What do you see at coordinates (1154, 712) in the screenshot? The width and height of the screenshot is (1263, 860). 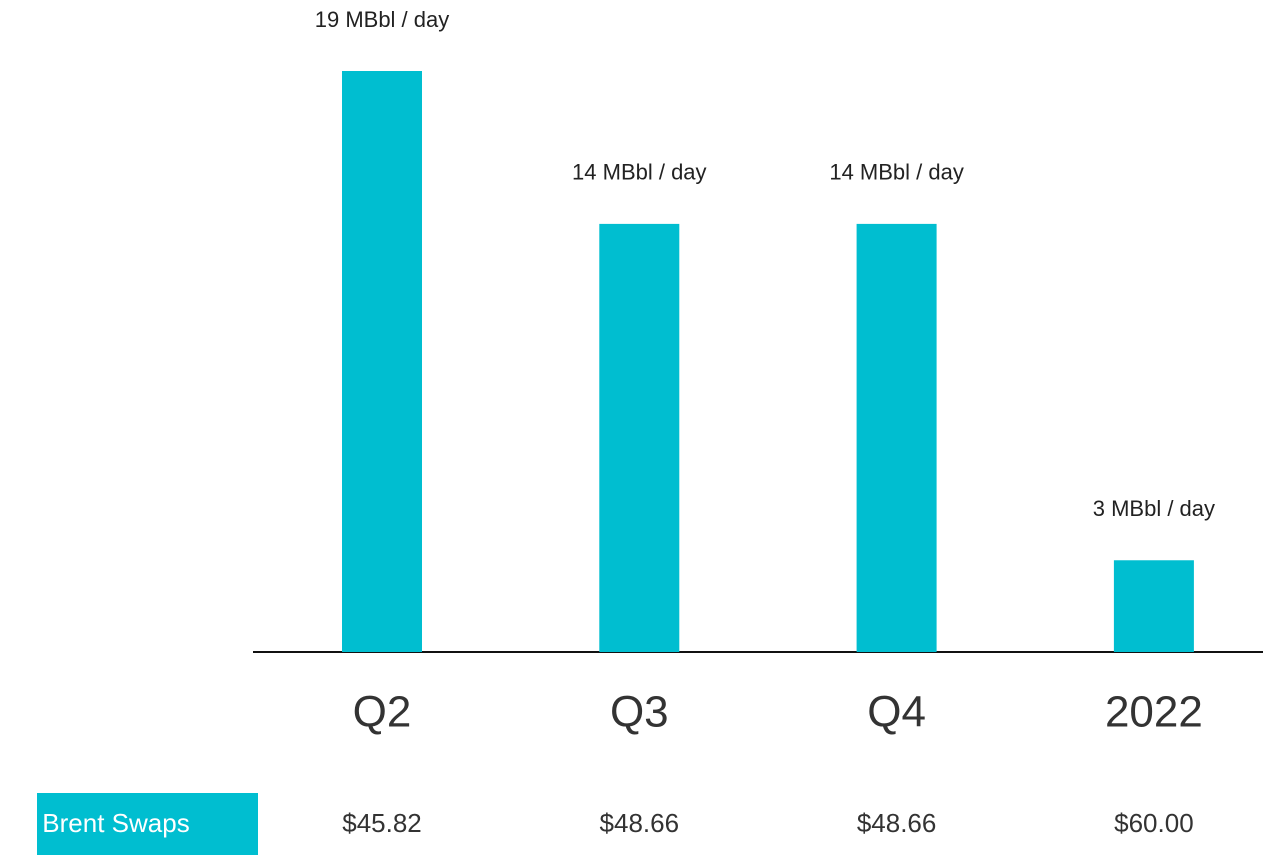 I see `x-tick-label: 2022` at bounding box center [1154, 712].